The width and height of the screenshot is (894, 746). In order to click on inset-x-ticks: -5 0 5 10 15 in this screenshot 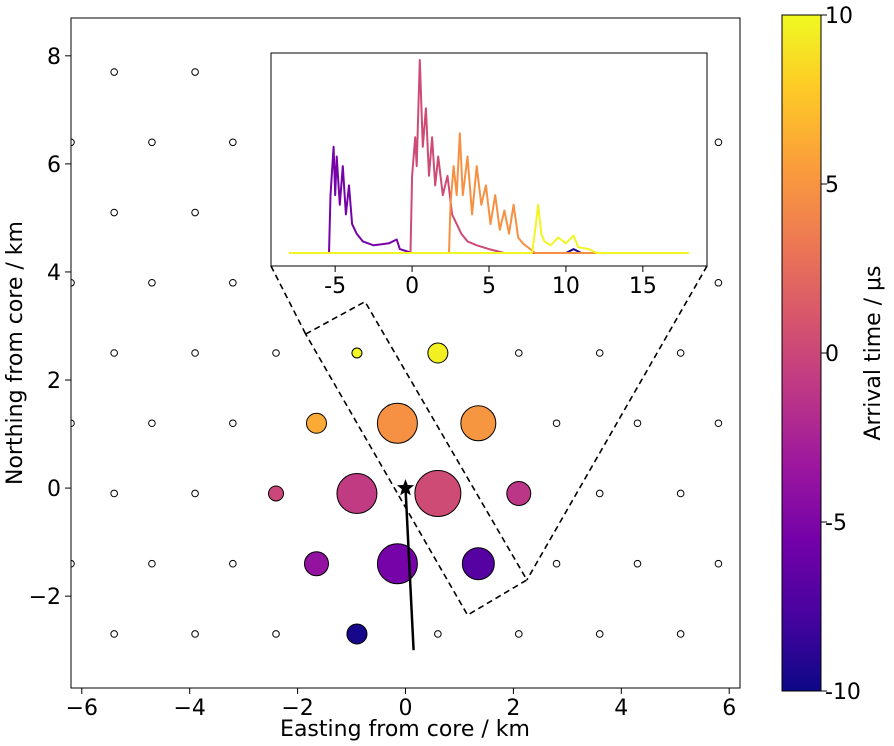, I will do `click(490, 282)`.